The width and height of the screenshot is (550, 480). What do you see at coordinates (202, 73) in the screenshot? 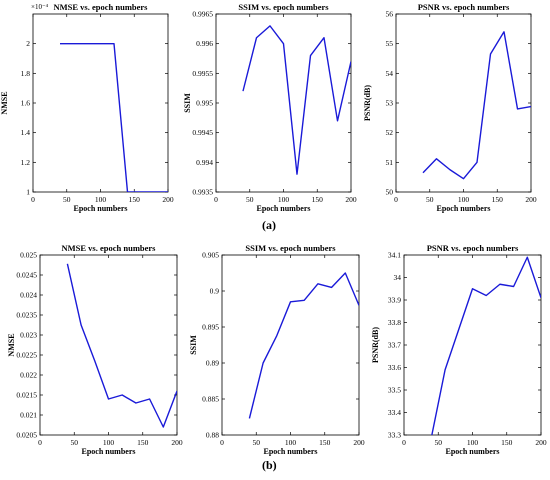
I see `y-tick-label: 0.9955` at bounding box center [202, 73].